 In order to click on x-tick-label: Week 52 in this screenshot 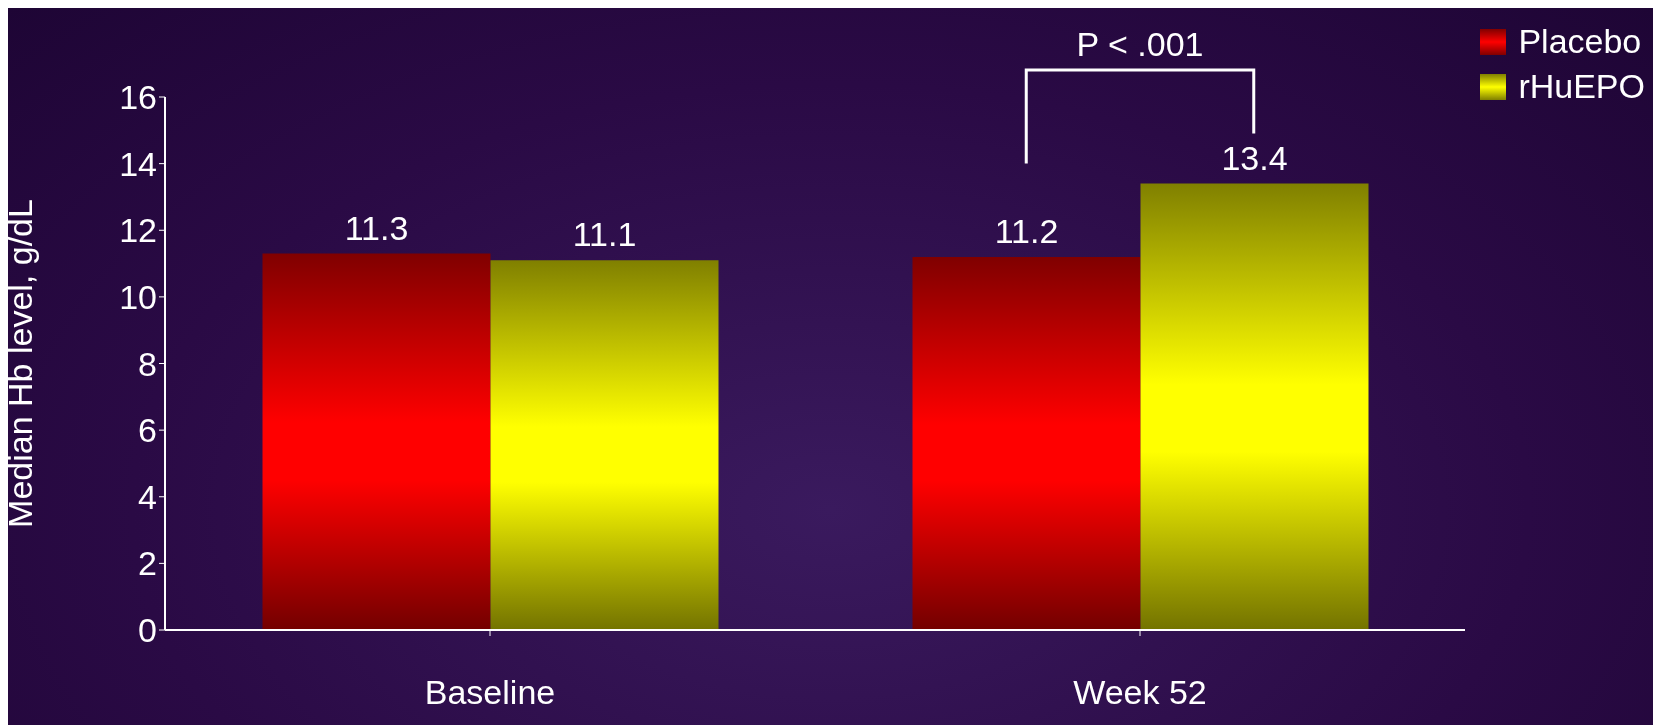, I will do `click(1140, 692)`.